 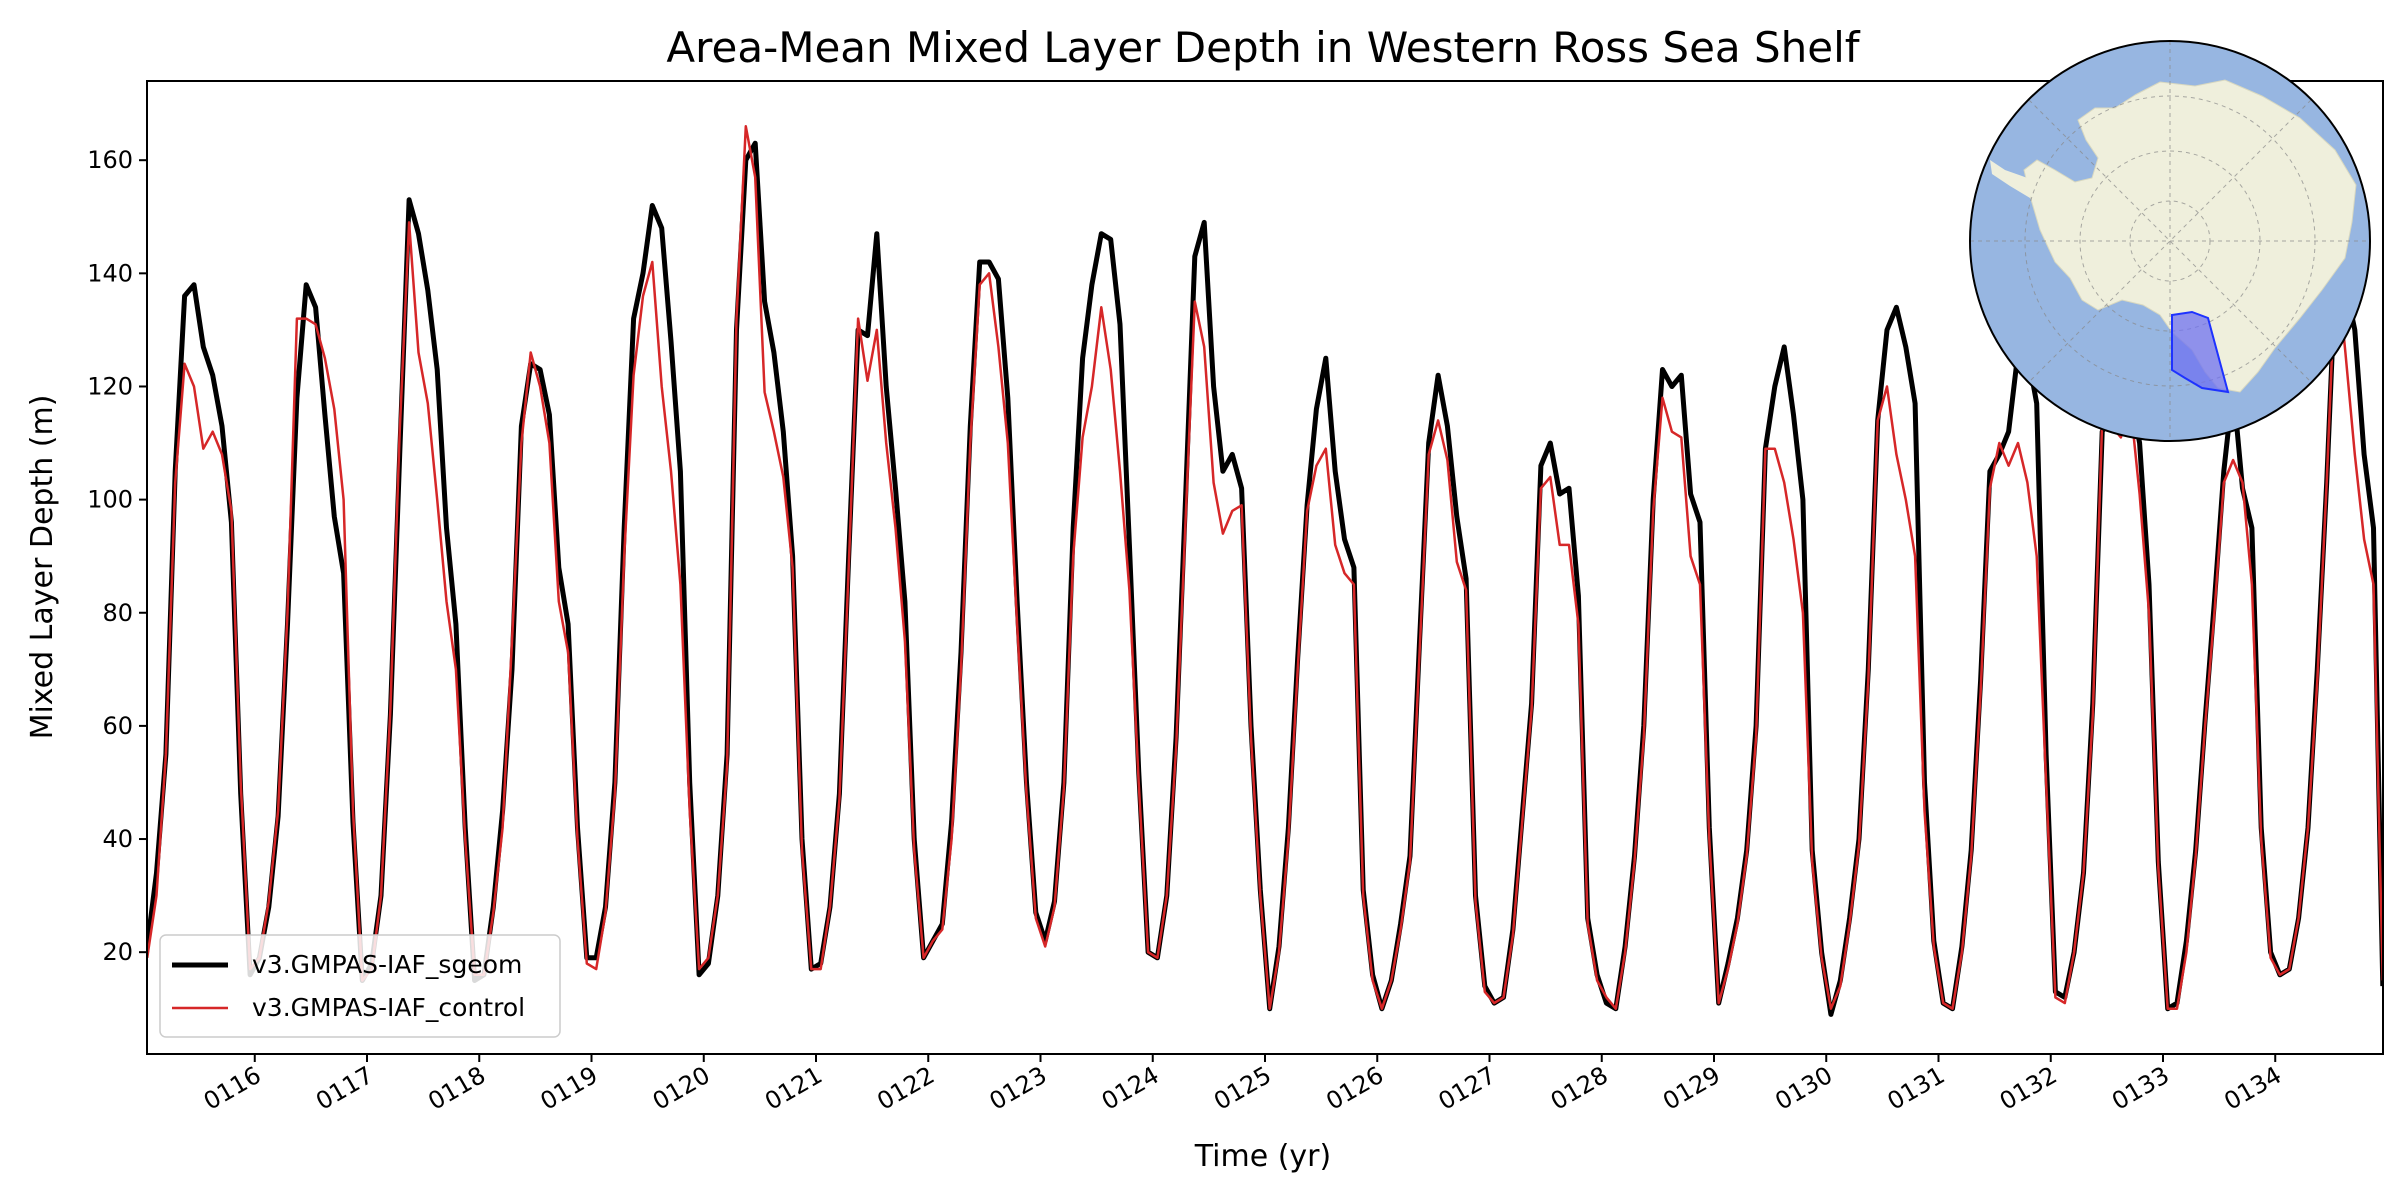 I want to click on y-tick-label: 120, so click(x=110, y=386).